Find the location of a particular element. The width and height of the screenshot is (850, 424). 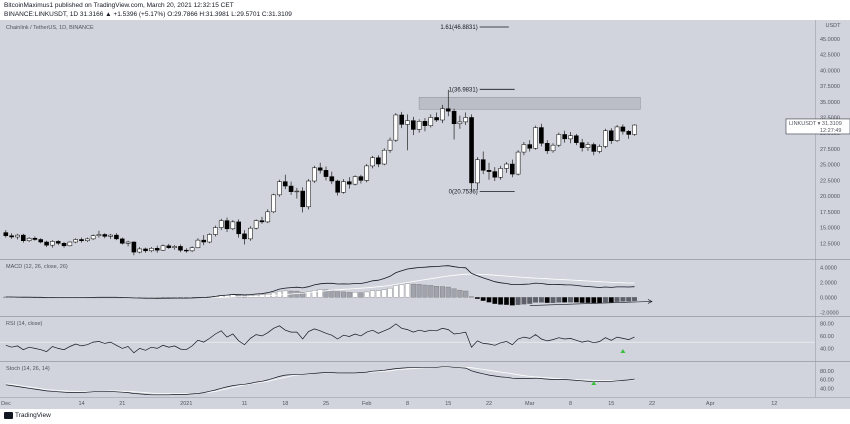

fib-level-label: 1.61(46.8831) is located at coordinates (458, 28).